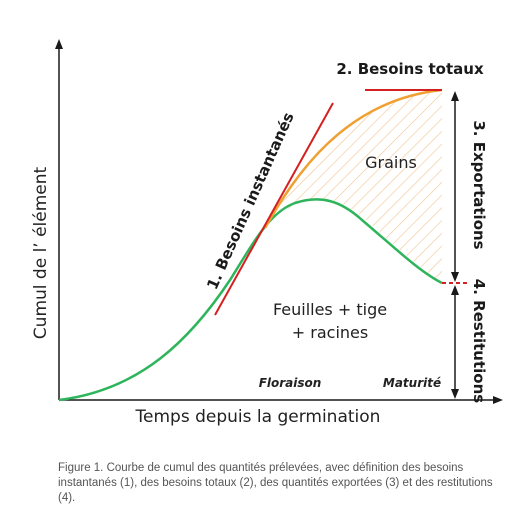  What do you see at coordinates (330, 332) in the screenshot?
I see `label-feuilles-line2: + racines` at bounding box center [330, 332].